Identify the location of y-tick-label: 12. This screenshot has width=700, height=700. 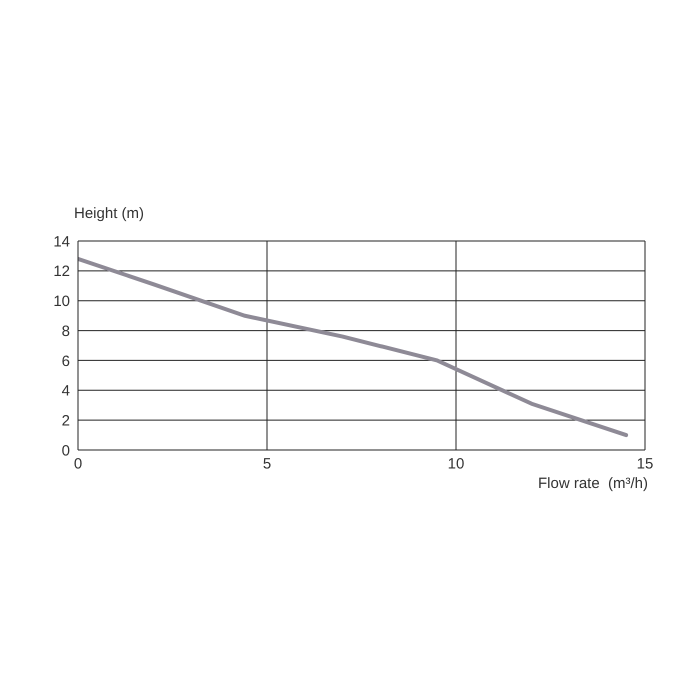
(61, 271).